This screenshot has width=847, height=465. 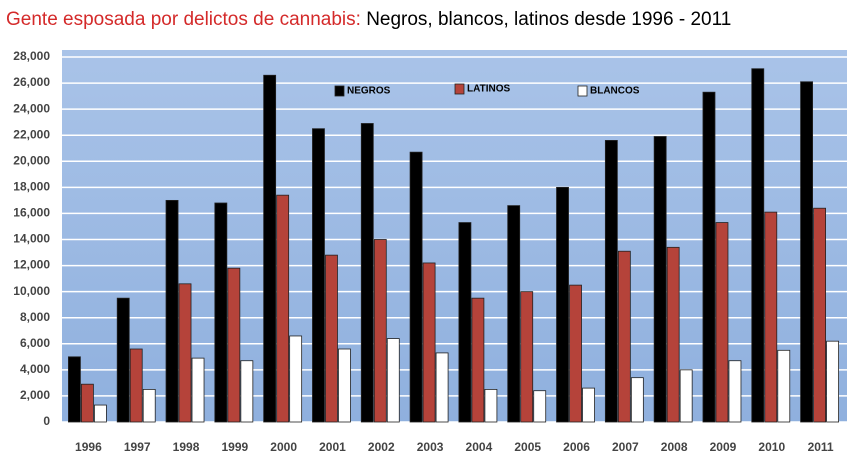 I want to click on x-tick-label: 2008, so click(x=674, y=447).